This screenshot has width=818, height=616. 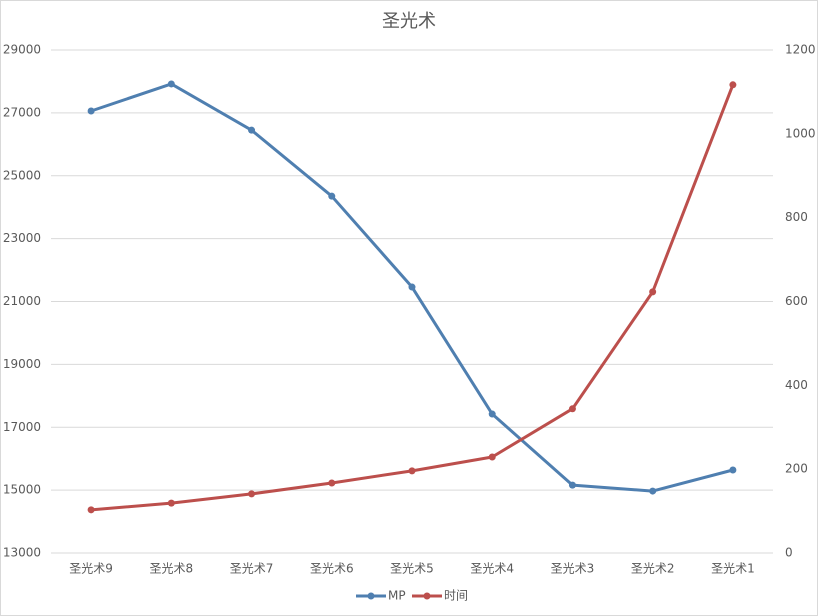 What do you see at coordinates (22, 427) in the screenshot?
I see `y-tick-label: 17000` at bounding box center [22, 427].